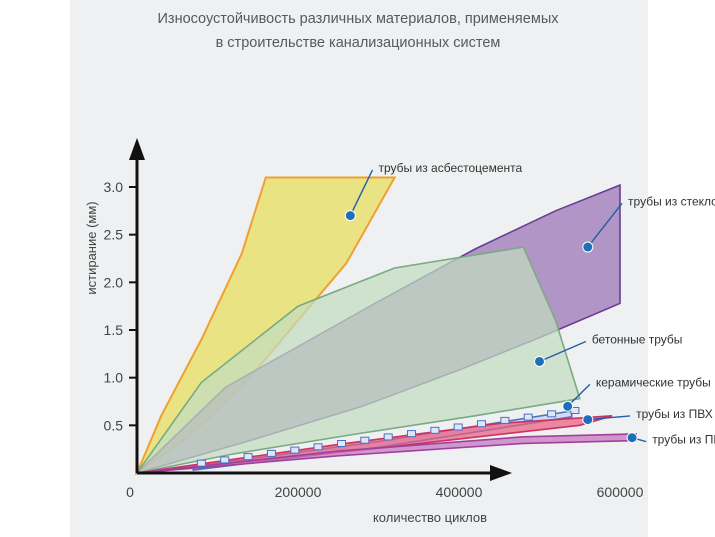 Image resolution: width=715 pixels, height=537 pixels. I want to click on x-tick-label: 600000, so click(620, 492).